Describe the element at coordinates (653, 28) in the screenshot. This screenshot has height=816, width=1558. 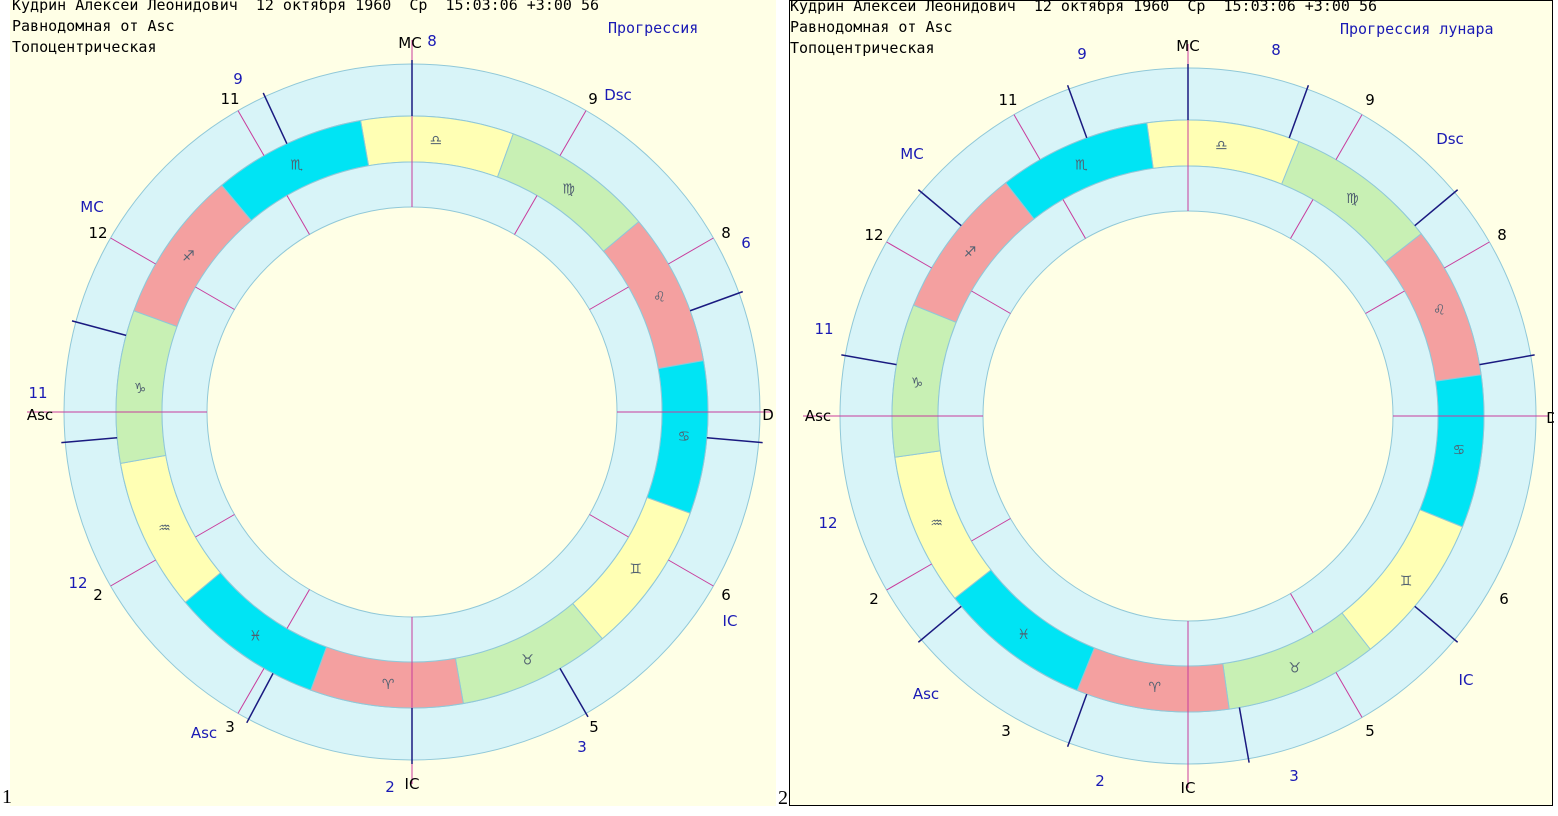
I see `chart-mode-label: Прогрессия` at that location.